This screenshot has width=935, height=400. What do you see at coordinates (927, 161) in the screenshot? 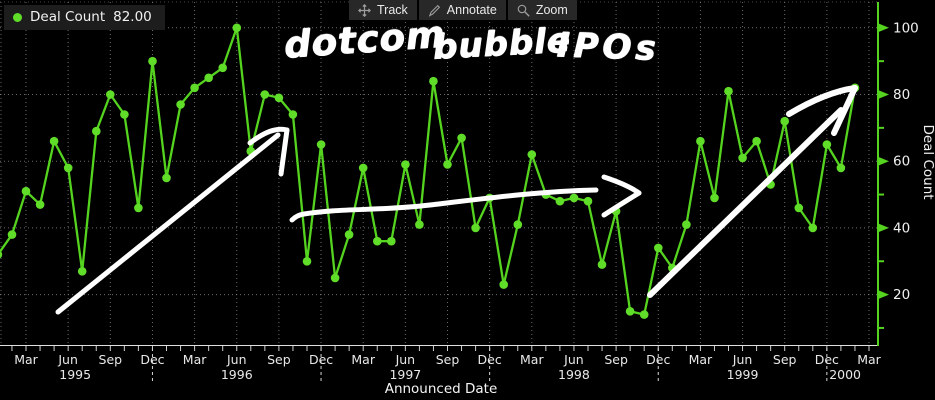
I see `y-axis-title: Deal Count` at bounding box center [927, 161].